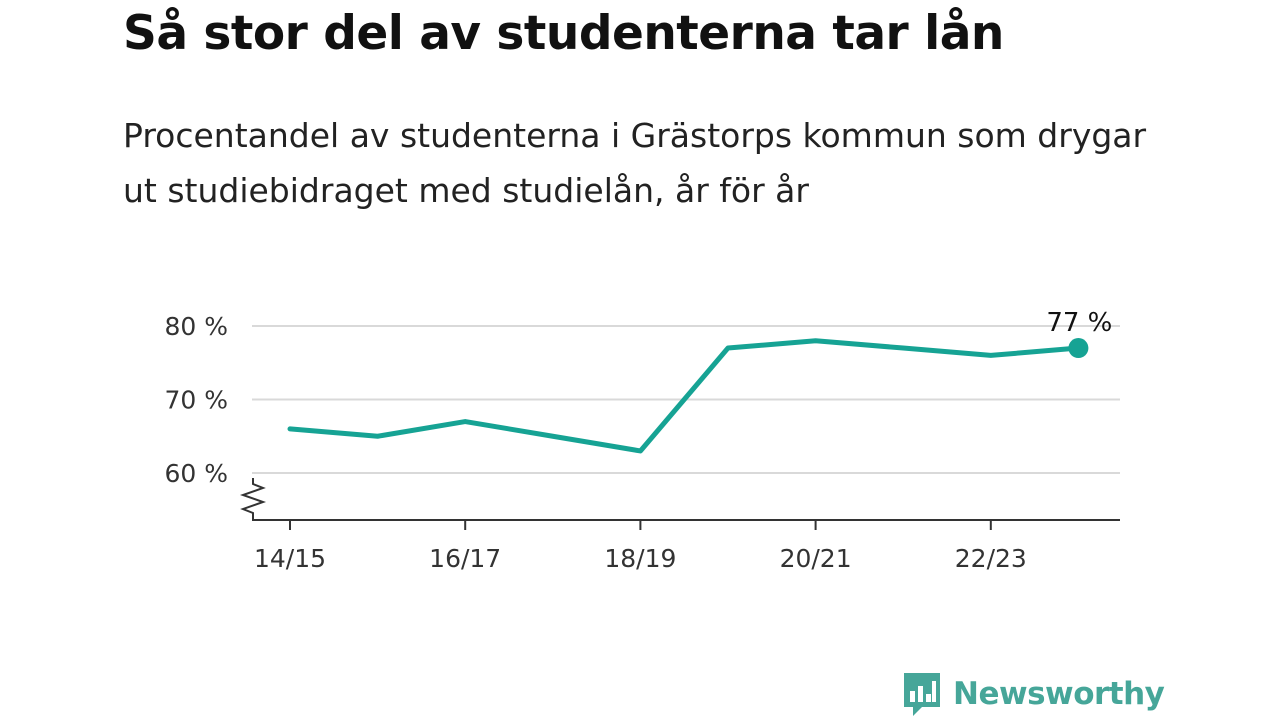 This screenshot has height=720, width=1280. Describe the element at coordinates (922, 694) in the screenshot. I see `bar-chart-speech-bubble-icon` at that location.